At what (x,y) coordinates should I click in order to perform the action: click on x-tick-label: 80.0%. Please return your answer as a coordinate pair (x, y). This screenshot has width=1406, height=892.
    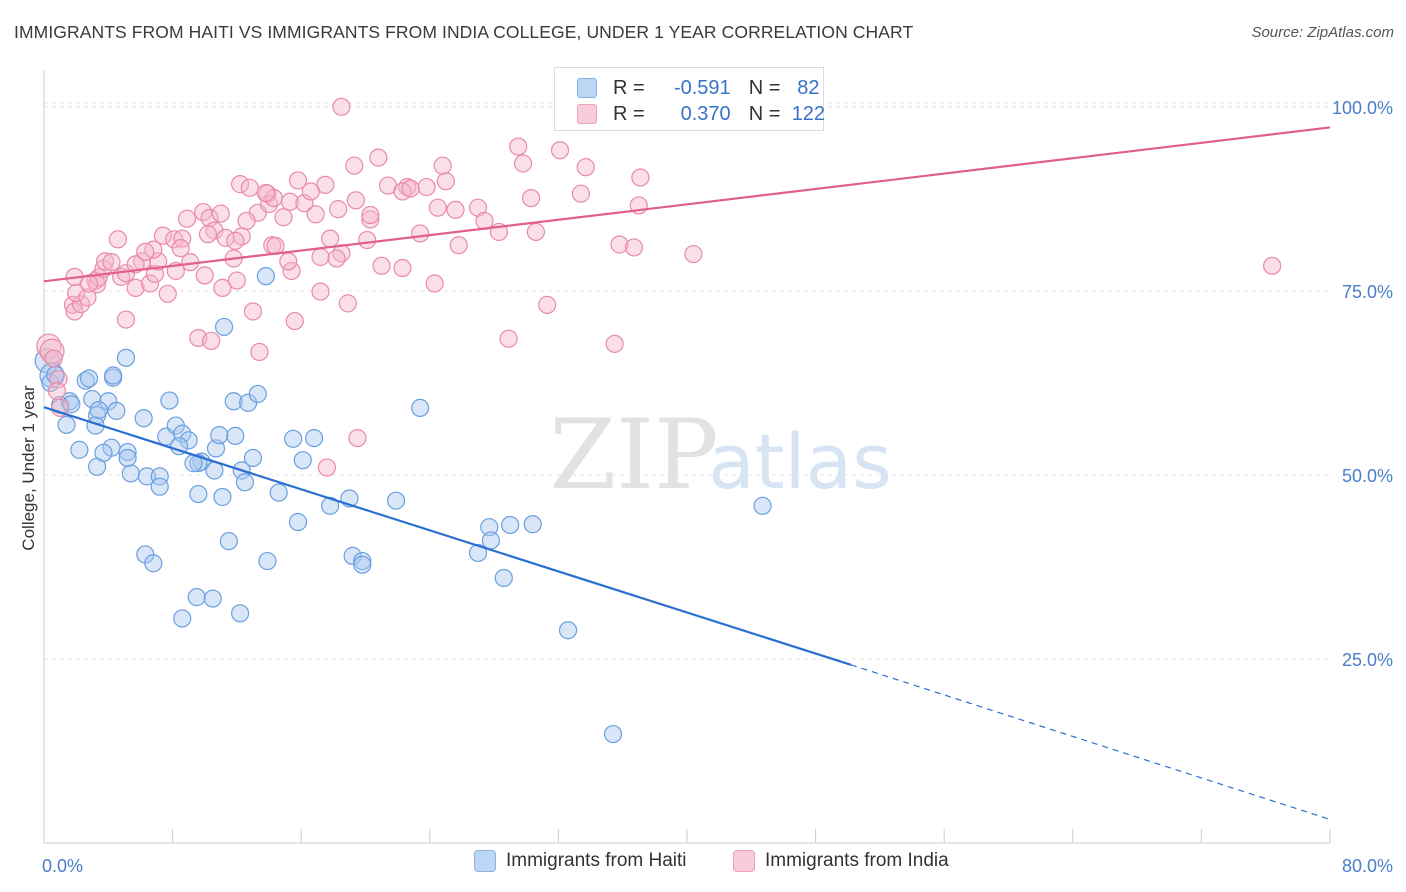
    Looking at the image, I should click on (1367, 866).